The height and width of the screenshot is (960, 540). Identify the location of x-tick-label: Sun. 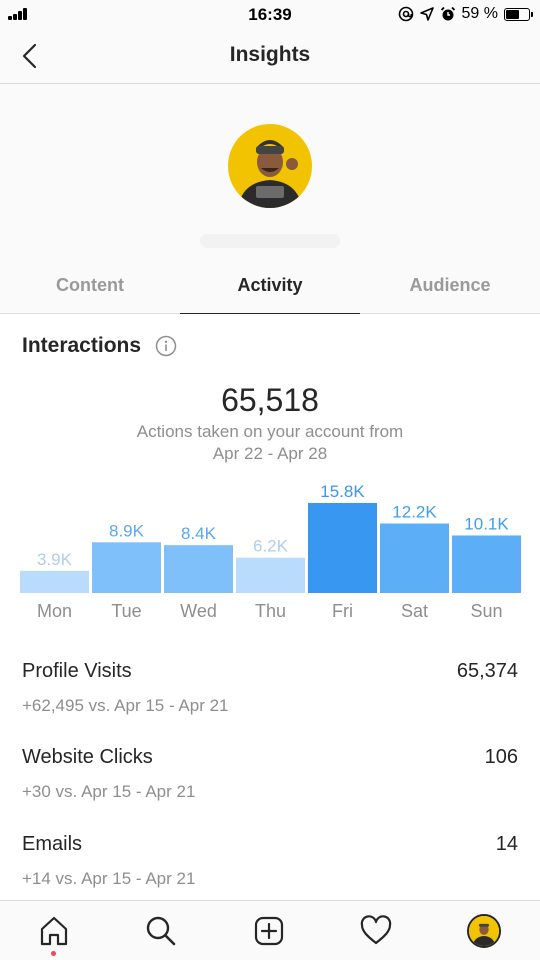
(486, 611).